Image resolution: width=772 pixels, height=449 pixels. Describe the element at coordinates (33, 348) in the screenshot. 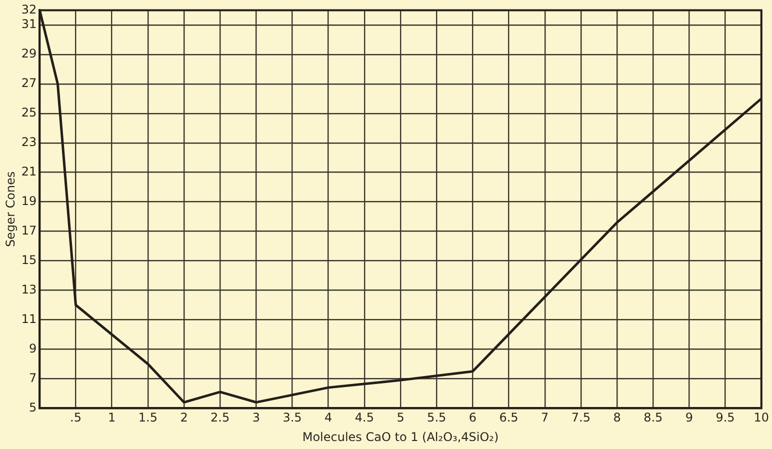

I see `y-tick-label: 9` at that location.